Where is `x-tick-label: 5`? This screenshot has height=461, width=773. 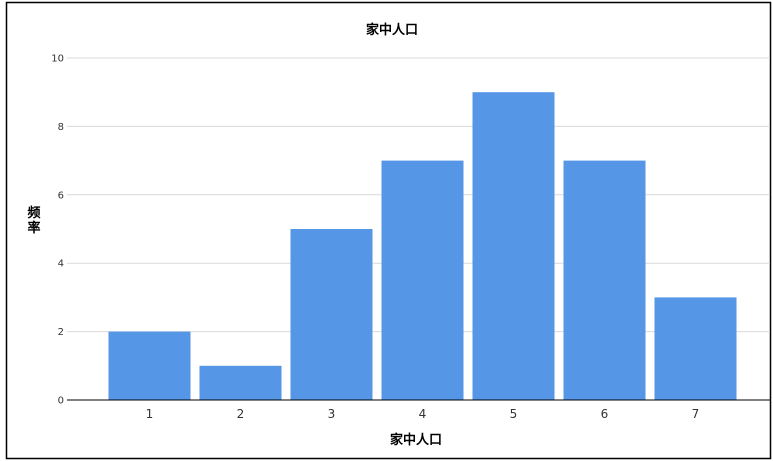 x-tick-label: 5 is located at coordinates (514, 414).